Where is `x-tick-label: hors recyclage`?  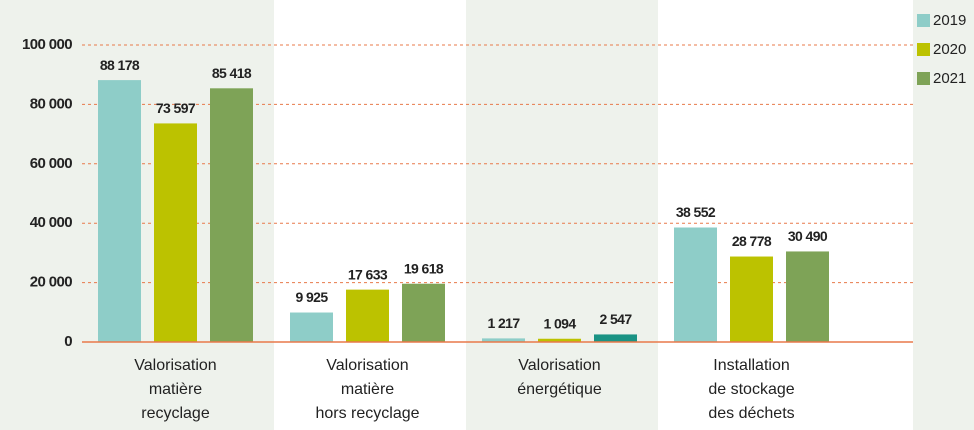
x-tick-label: hors recyclage is located at coordinates (367, 413).